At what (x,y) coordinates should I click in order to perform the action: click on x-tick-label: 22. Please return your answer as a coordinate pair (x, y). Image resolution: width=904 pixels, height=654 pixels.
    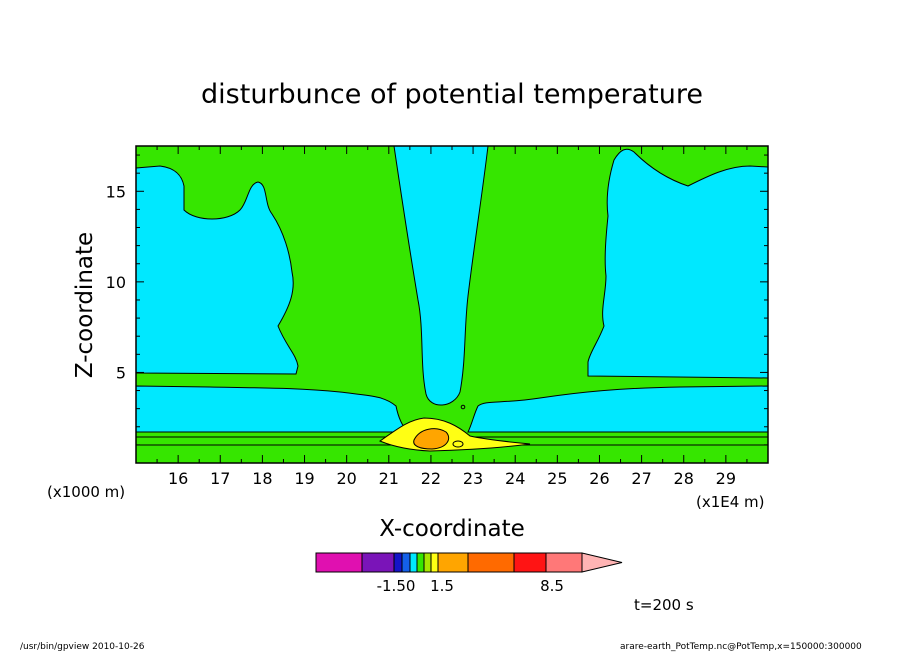
    Looking at the image, I should click on (431, 478).